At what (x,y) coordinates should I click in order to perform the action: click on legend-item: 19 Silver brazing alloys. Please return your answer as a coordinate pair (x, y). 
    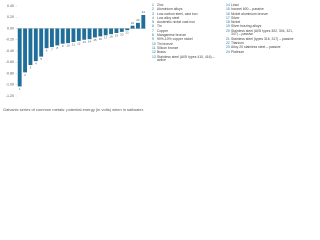
    Looking at the image, I should click on (261, 27).